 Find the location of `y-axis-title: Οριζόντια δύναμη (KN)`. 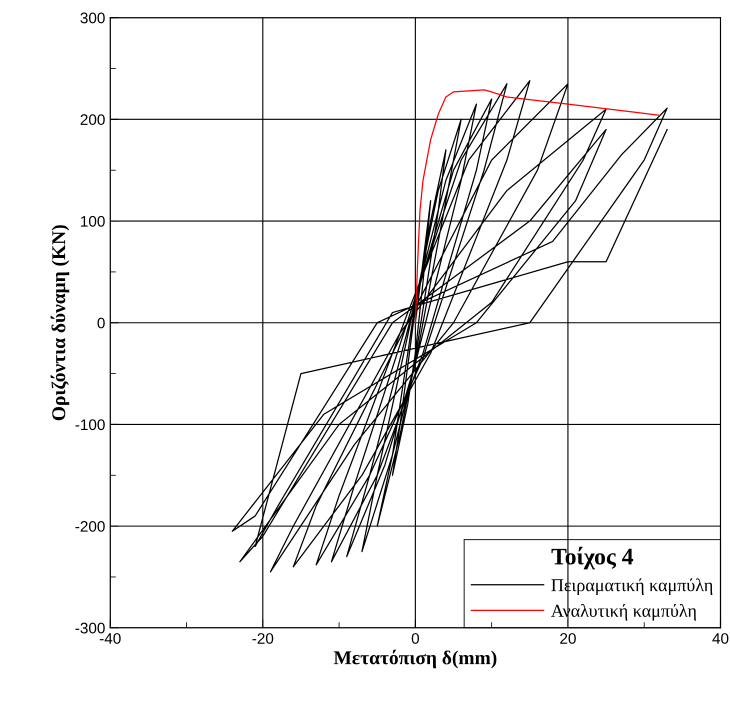

y-axis-title: Οριζόντια δύναμη (KN) is located at coordinates (60, 322).